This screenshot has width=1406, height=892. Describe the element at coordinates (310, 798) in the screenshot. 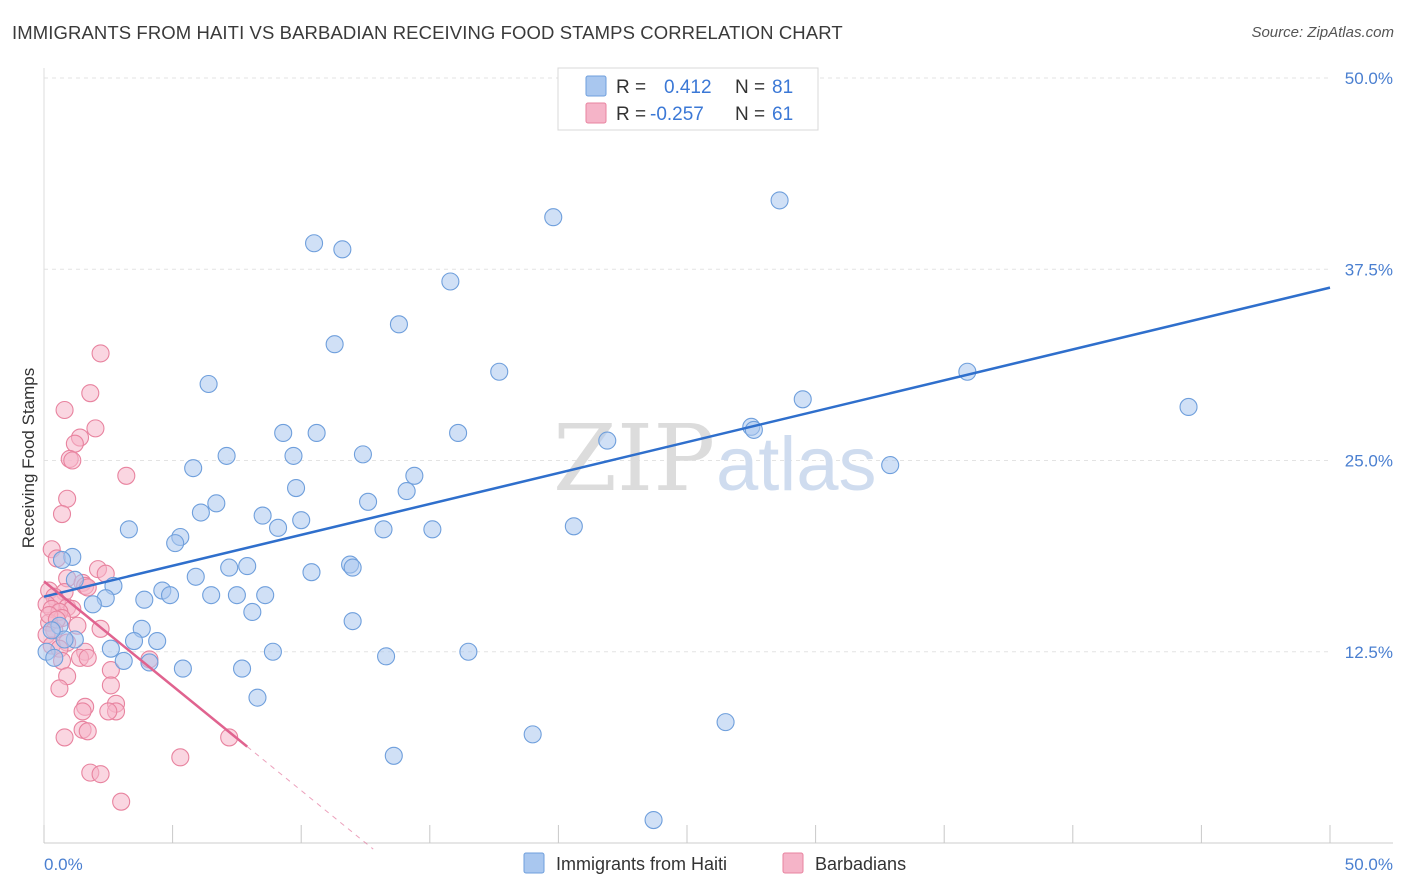

I see `barbadians-trend-extension` at that location.